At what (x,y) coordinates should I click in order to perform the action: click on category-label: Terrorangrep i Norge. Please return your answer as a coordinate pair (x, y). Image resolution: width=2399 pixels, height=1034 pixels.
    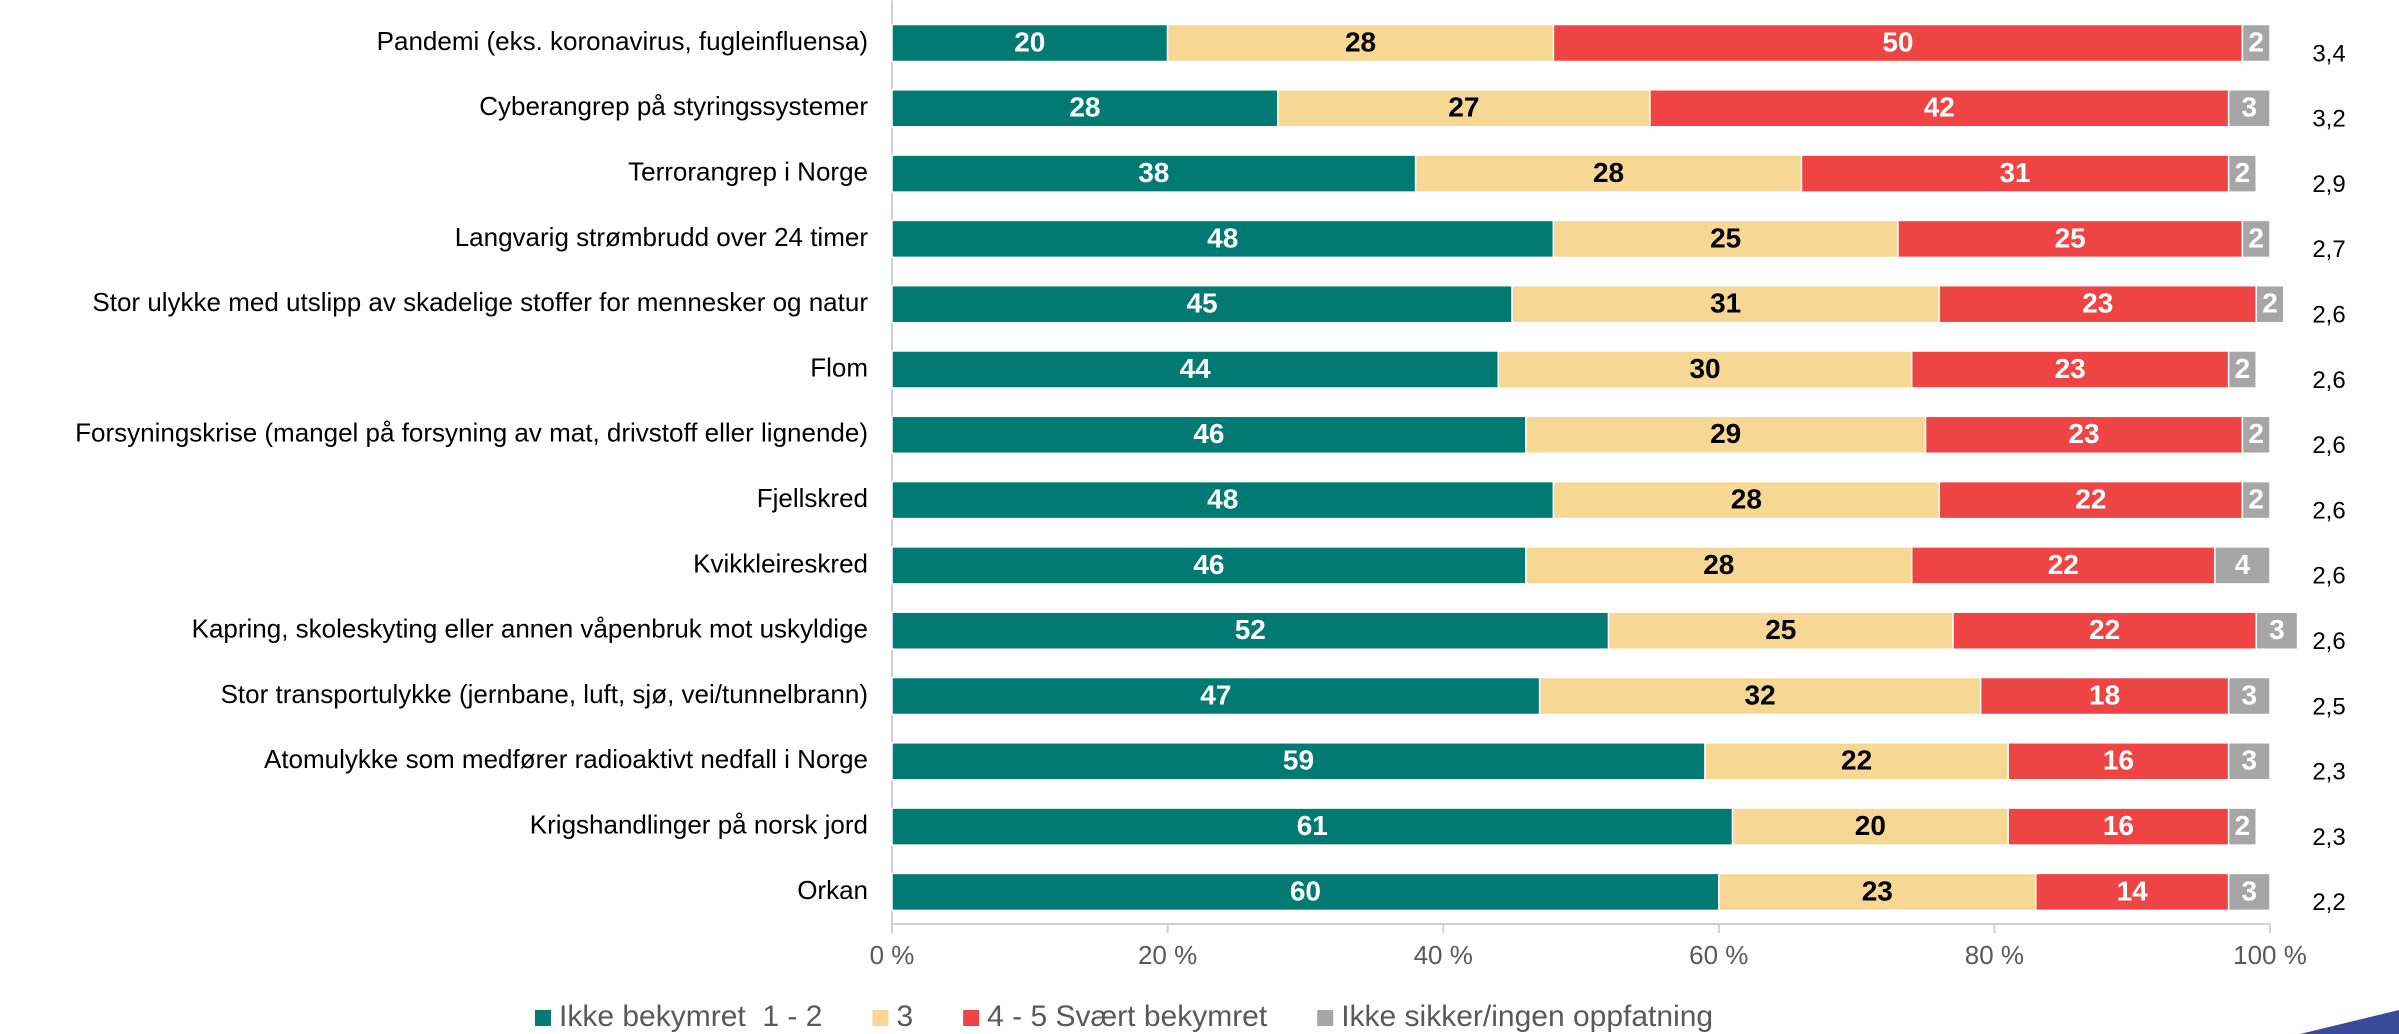
    Looking at the image, I should click on (748, 171).